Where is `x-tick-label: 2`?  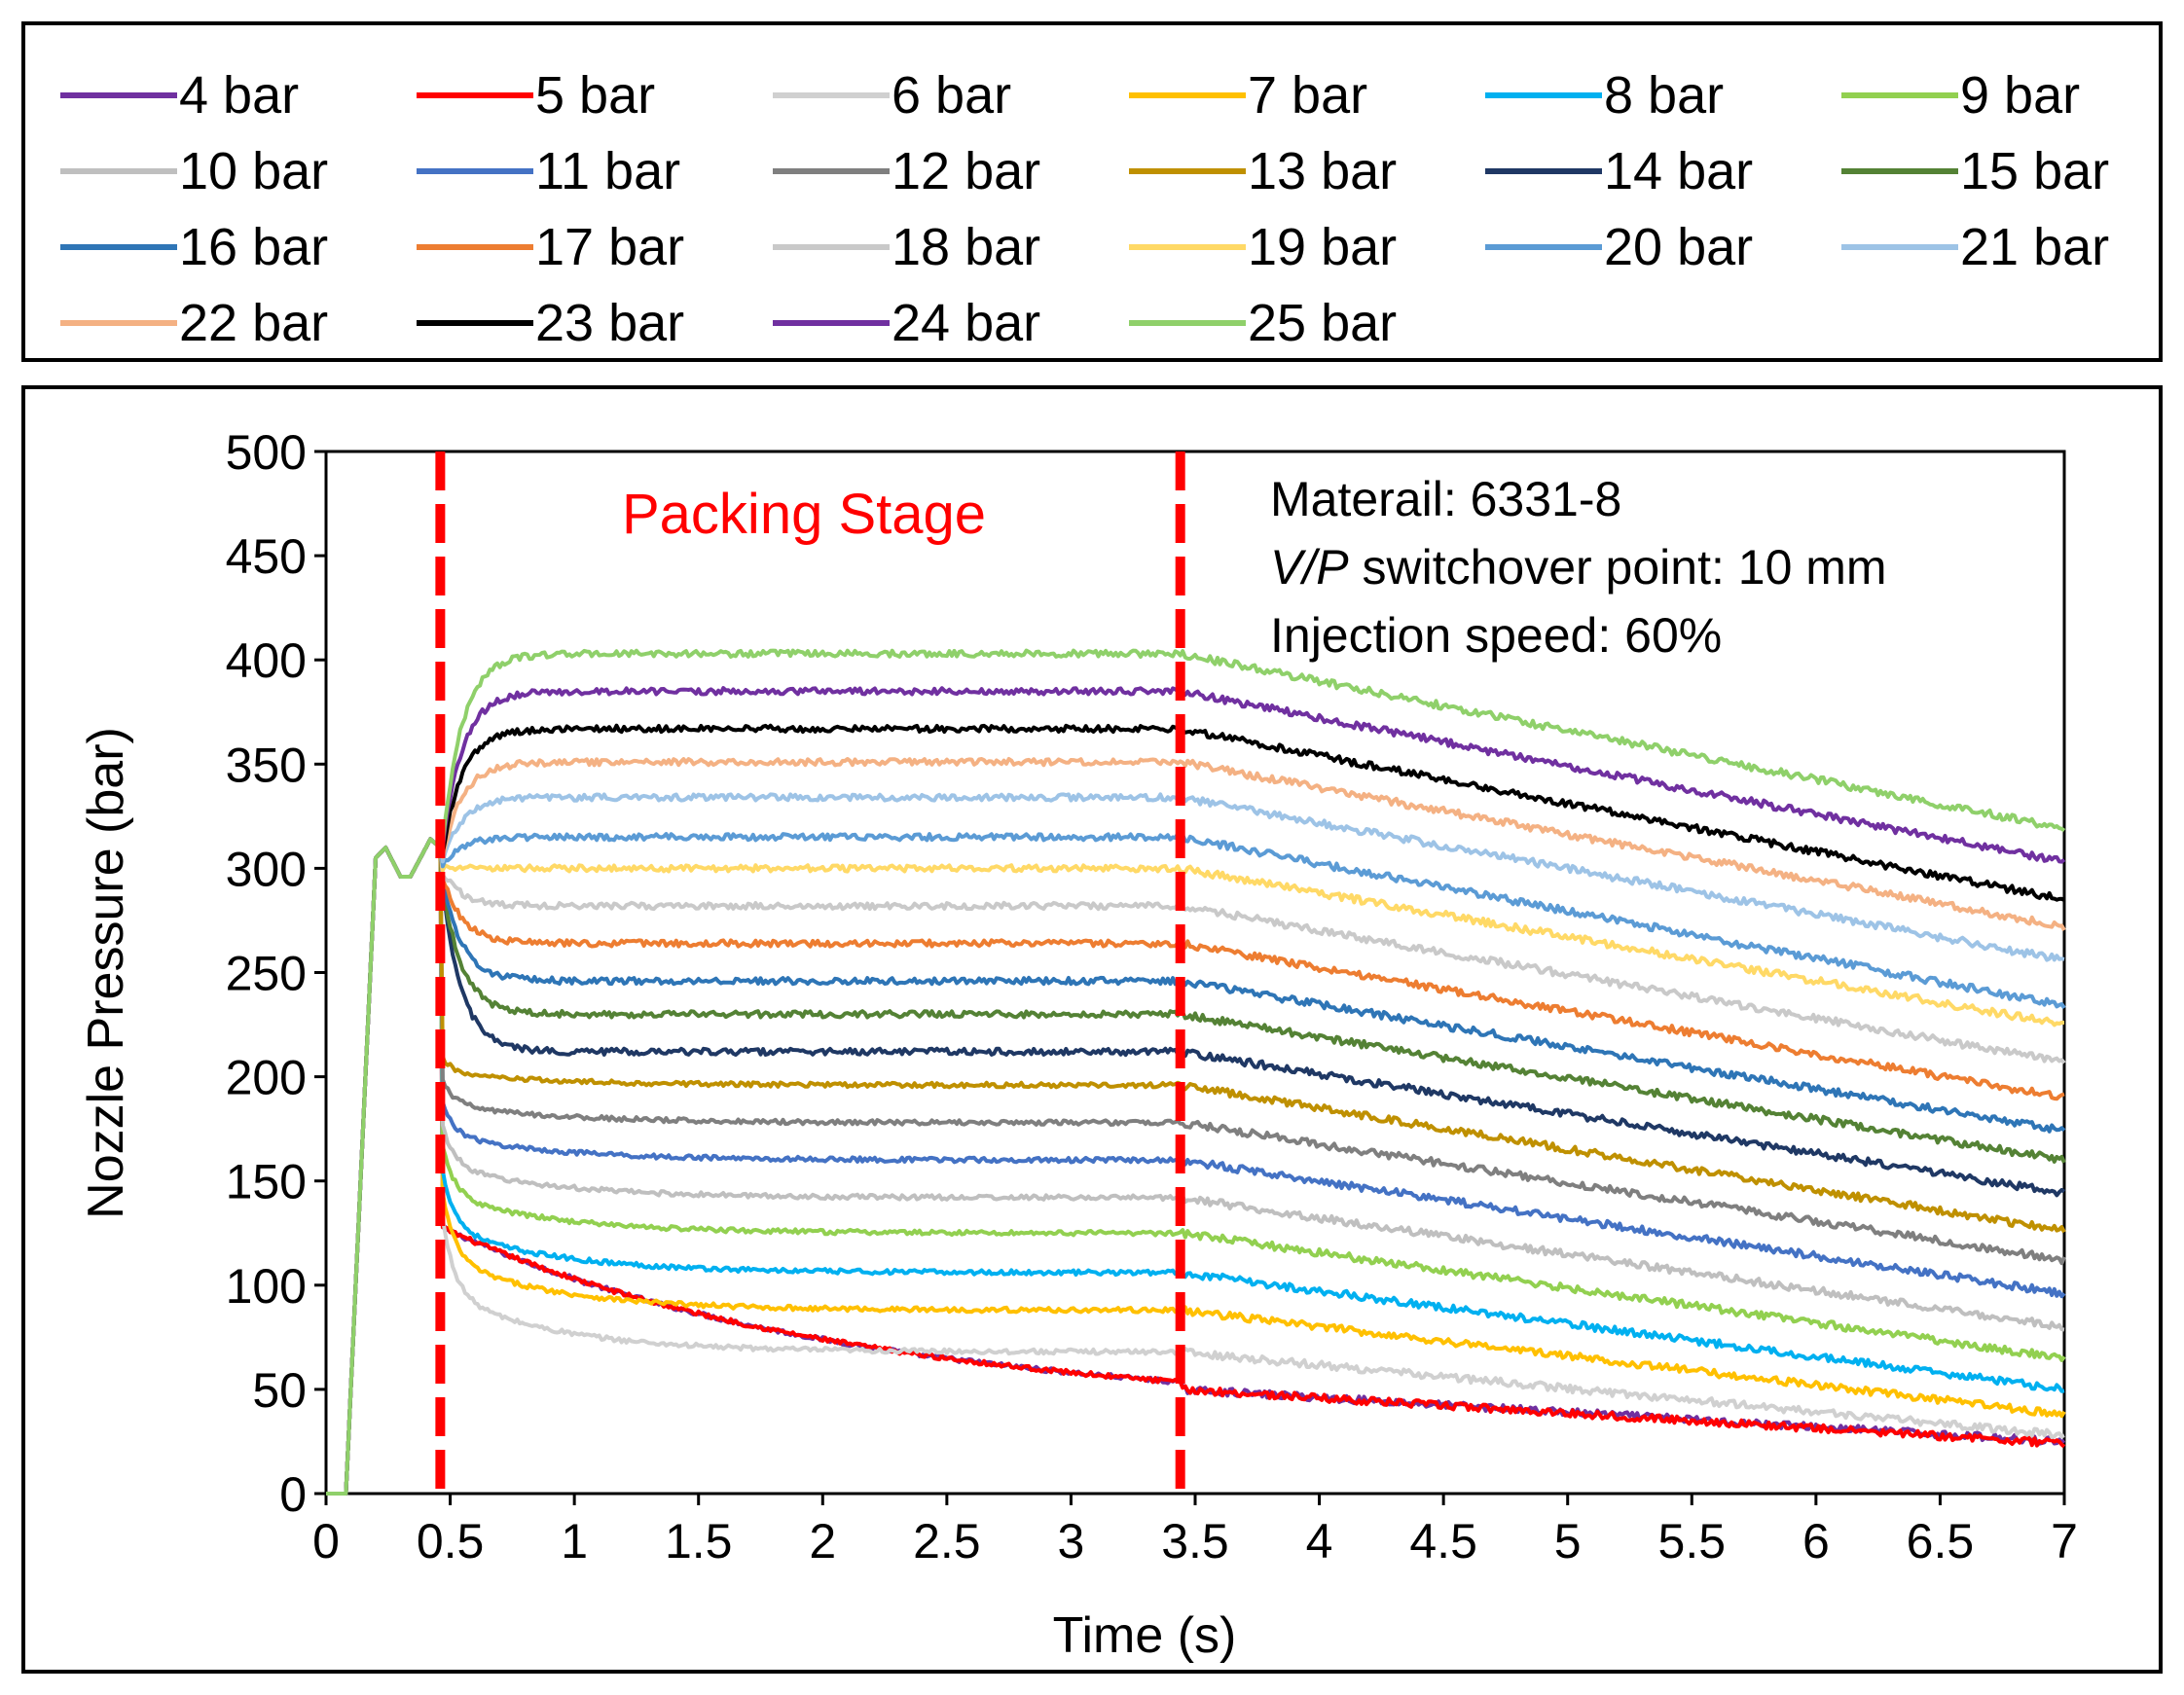
x-tick-label: 2 is located at coordinates (822, 1541).